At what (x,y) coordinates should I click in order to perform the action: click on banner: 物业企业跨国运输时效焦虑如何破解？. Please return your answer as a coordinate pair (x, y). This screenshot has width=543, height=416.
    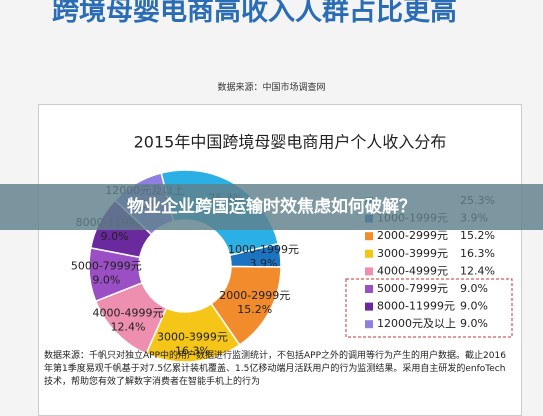
    Looking at the image, I should click on (271, 207).